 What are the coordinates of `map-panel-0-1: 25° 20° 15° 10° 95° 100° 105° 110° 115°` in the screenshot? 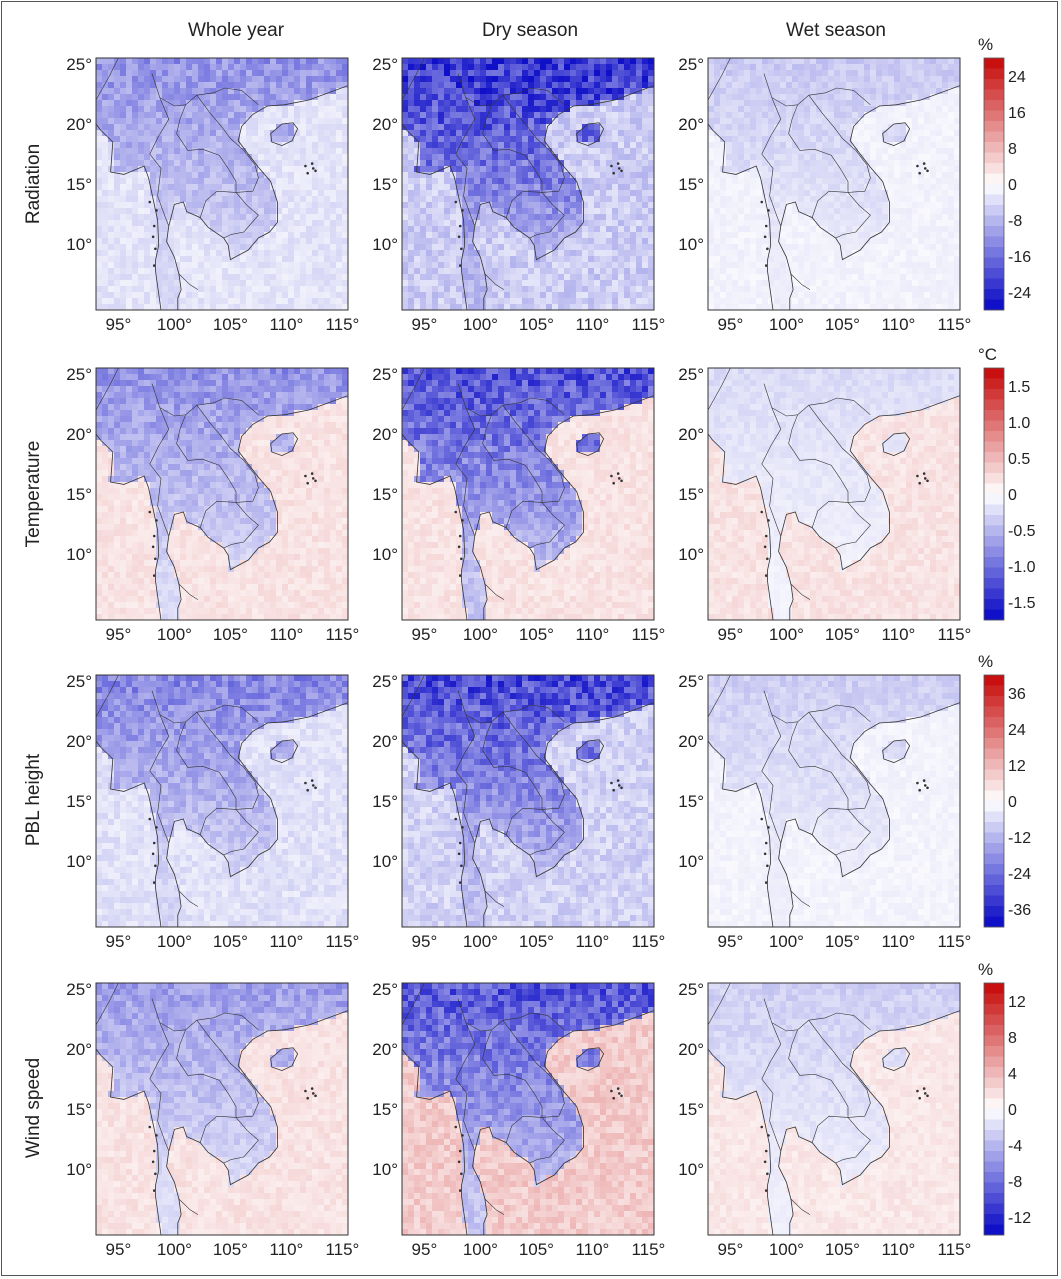 It's located at (518, 194).